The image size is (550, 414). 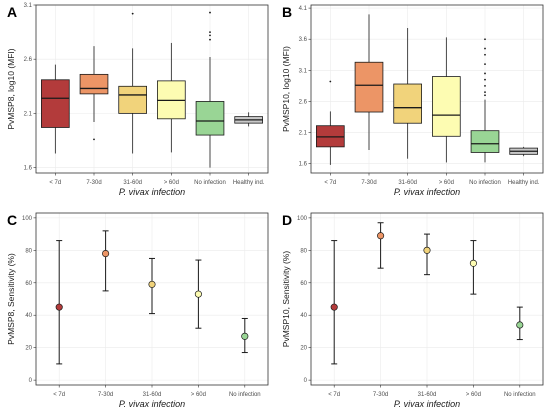 I want to click on panel-label: D, so click(x=287, y=220).